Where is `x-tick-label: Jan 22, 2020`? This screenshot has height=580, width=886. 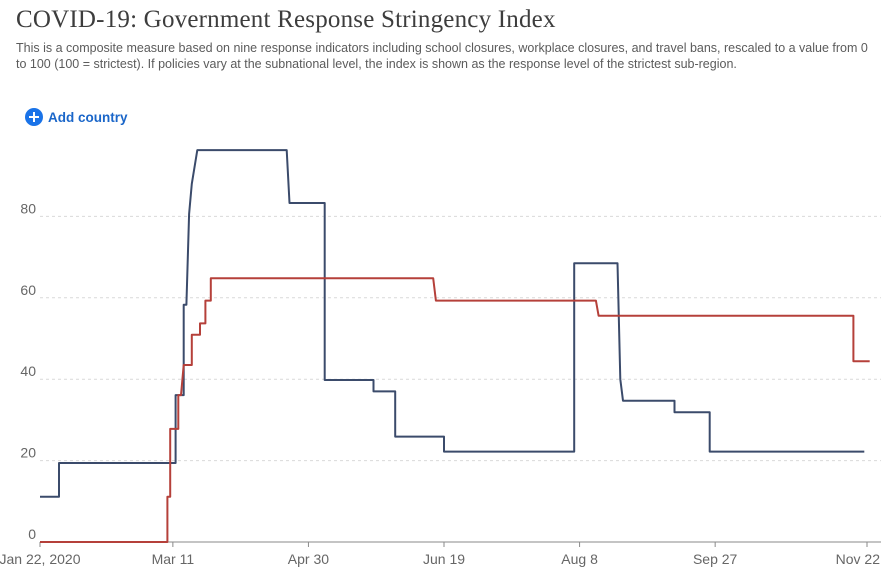 x-tick-label: Jan 22, 2020 is located at coordinates (40, 559).